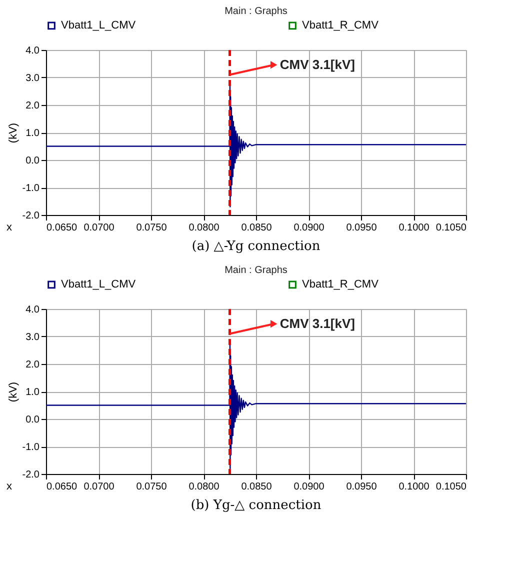  I want to click on text: (a) △-Yg connection, so click(256, 246).